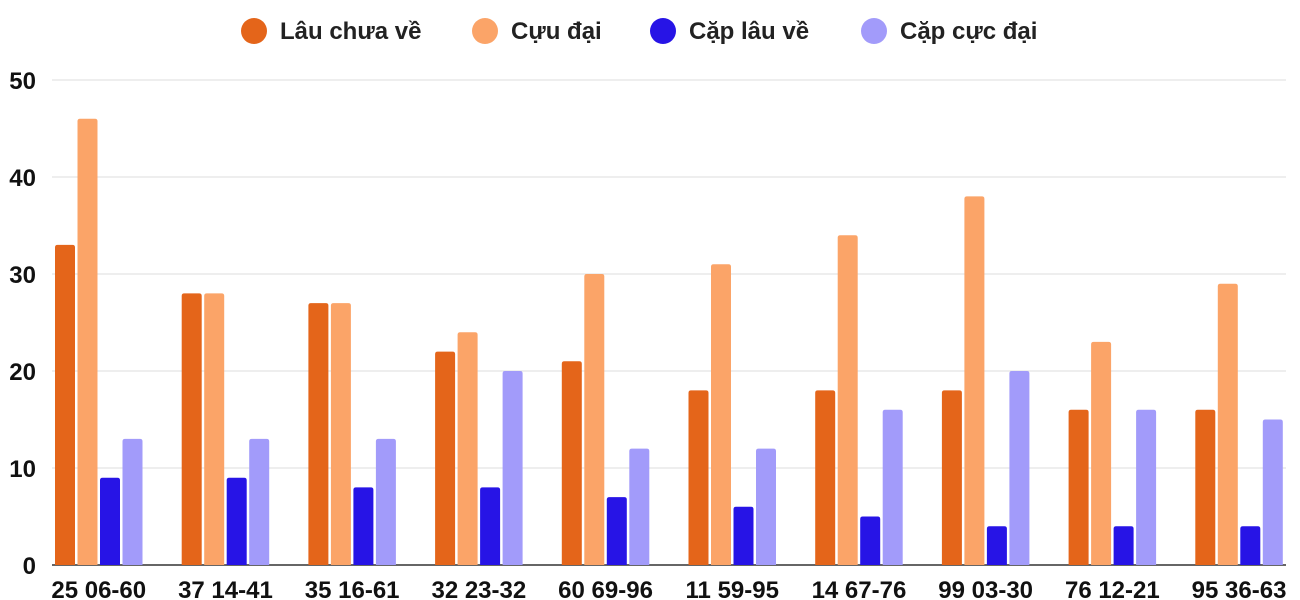  I want to click on y-tick-label: 10, so click(22, 469).